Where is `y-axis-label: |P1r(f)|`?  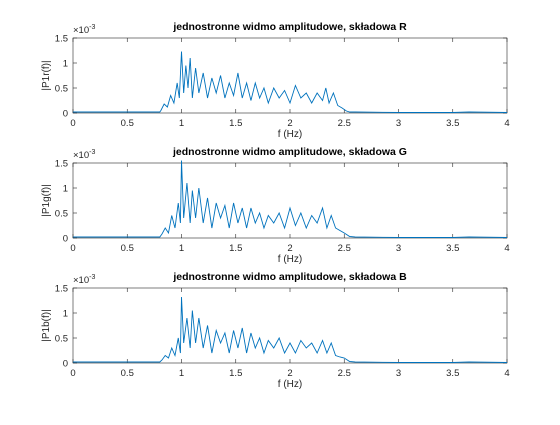 y-axis-label: |P1r(f)| is located at coordinates (46, 75).